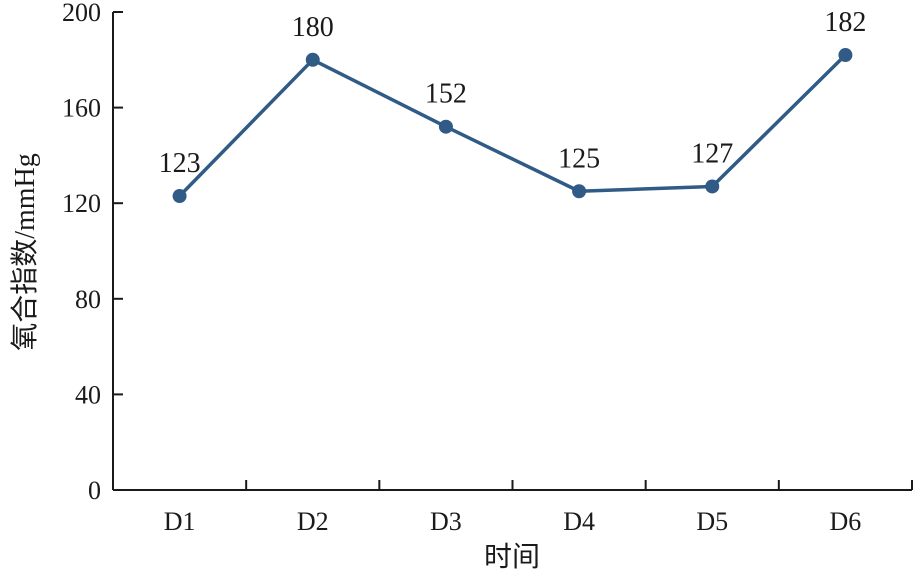 The height and width of the screenshot is (573, 914). Describe the element at coordinates (846, 521) in the screenshot. I see `x-tick-label: D6` at that location.